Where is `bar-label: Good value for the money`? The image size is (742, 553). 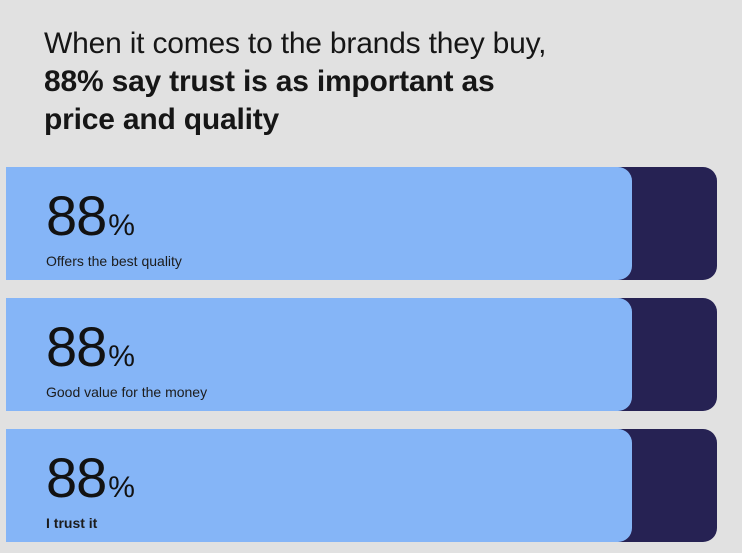 bar-label: Good value for the money is located at coordinates (127, 392).